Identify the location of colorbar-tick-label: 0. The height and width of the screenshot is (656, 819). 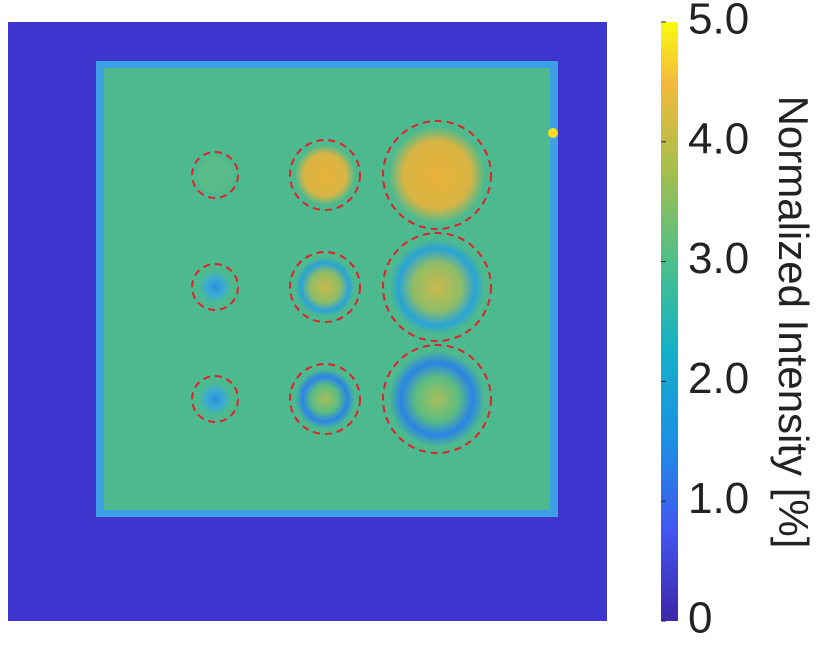
(700, 618).